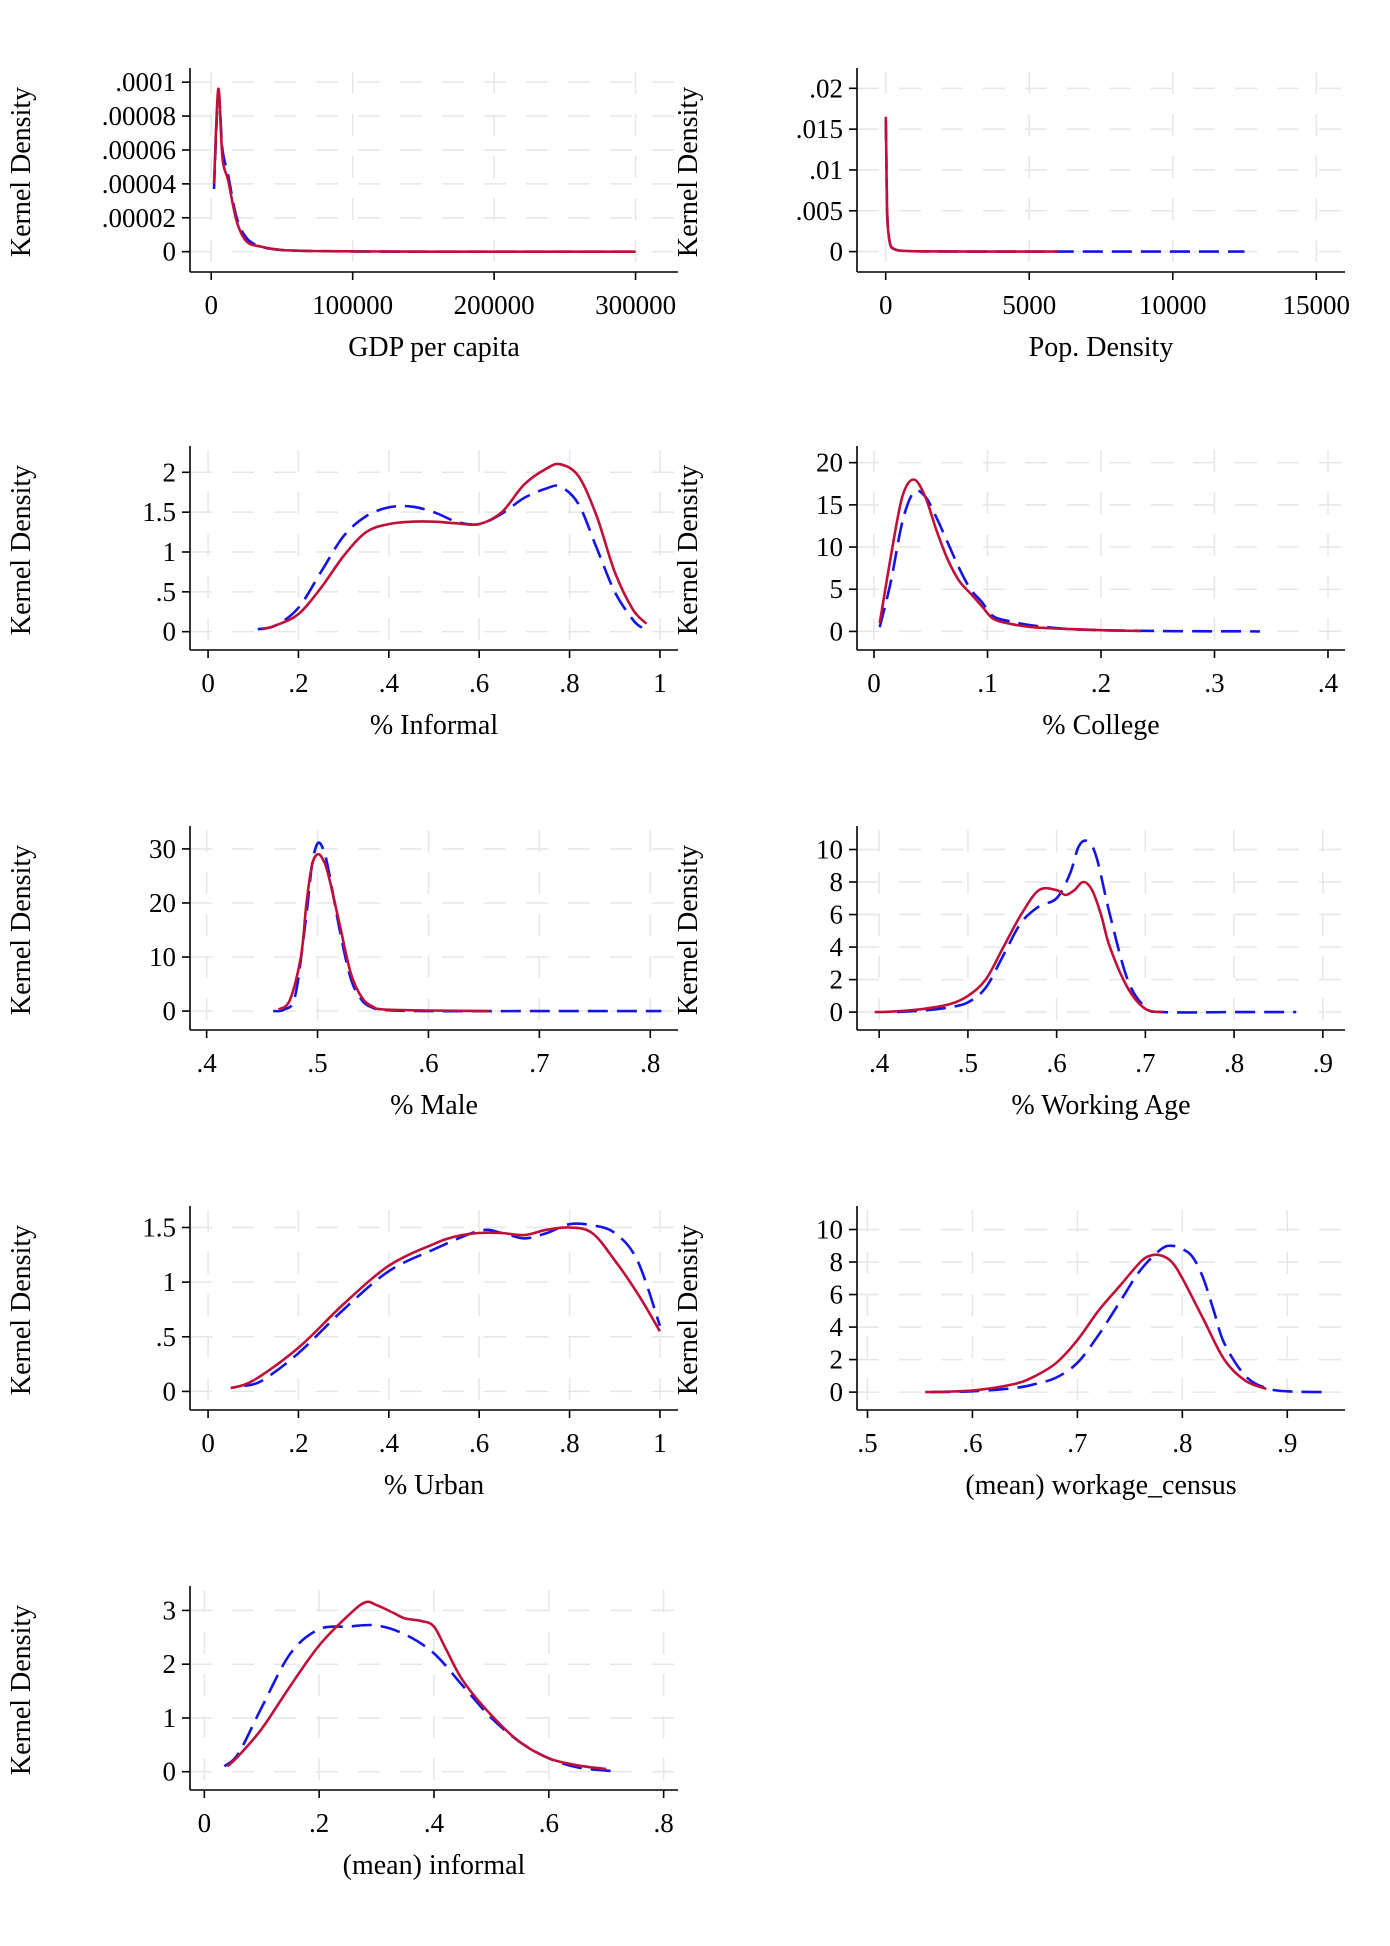  Describe the element at coordinates (1173, 305) in the screenshot. I see `x-tick-label: 10000` at that location.